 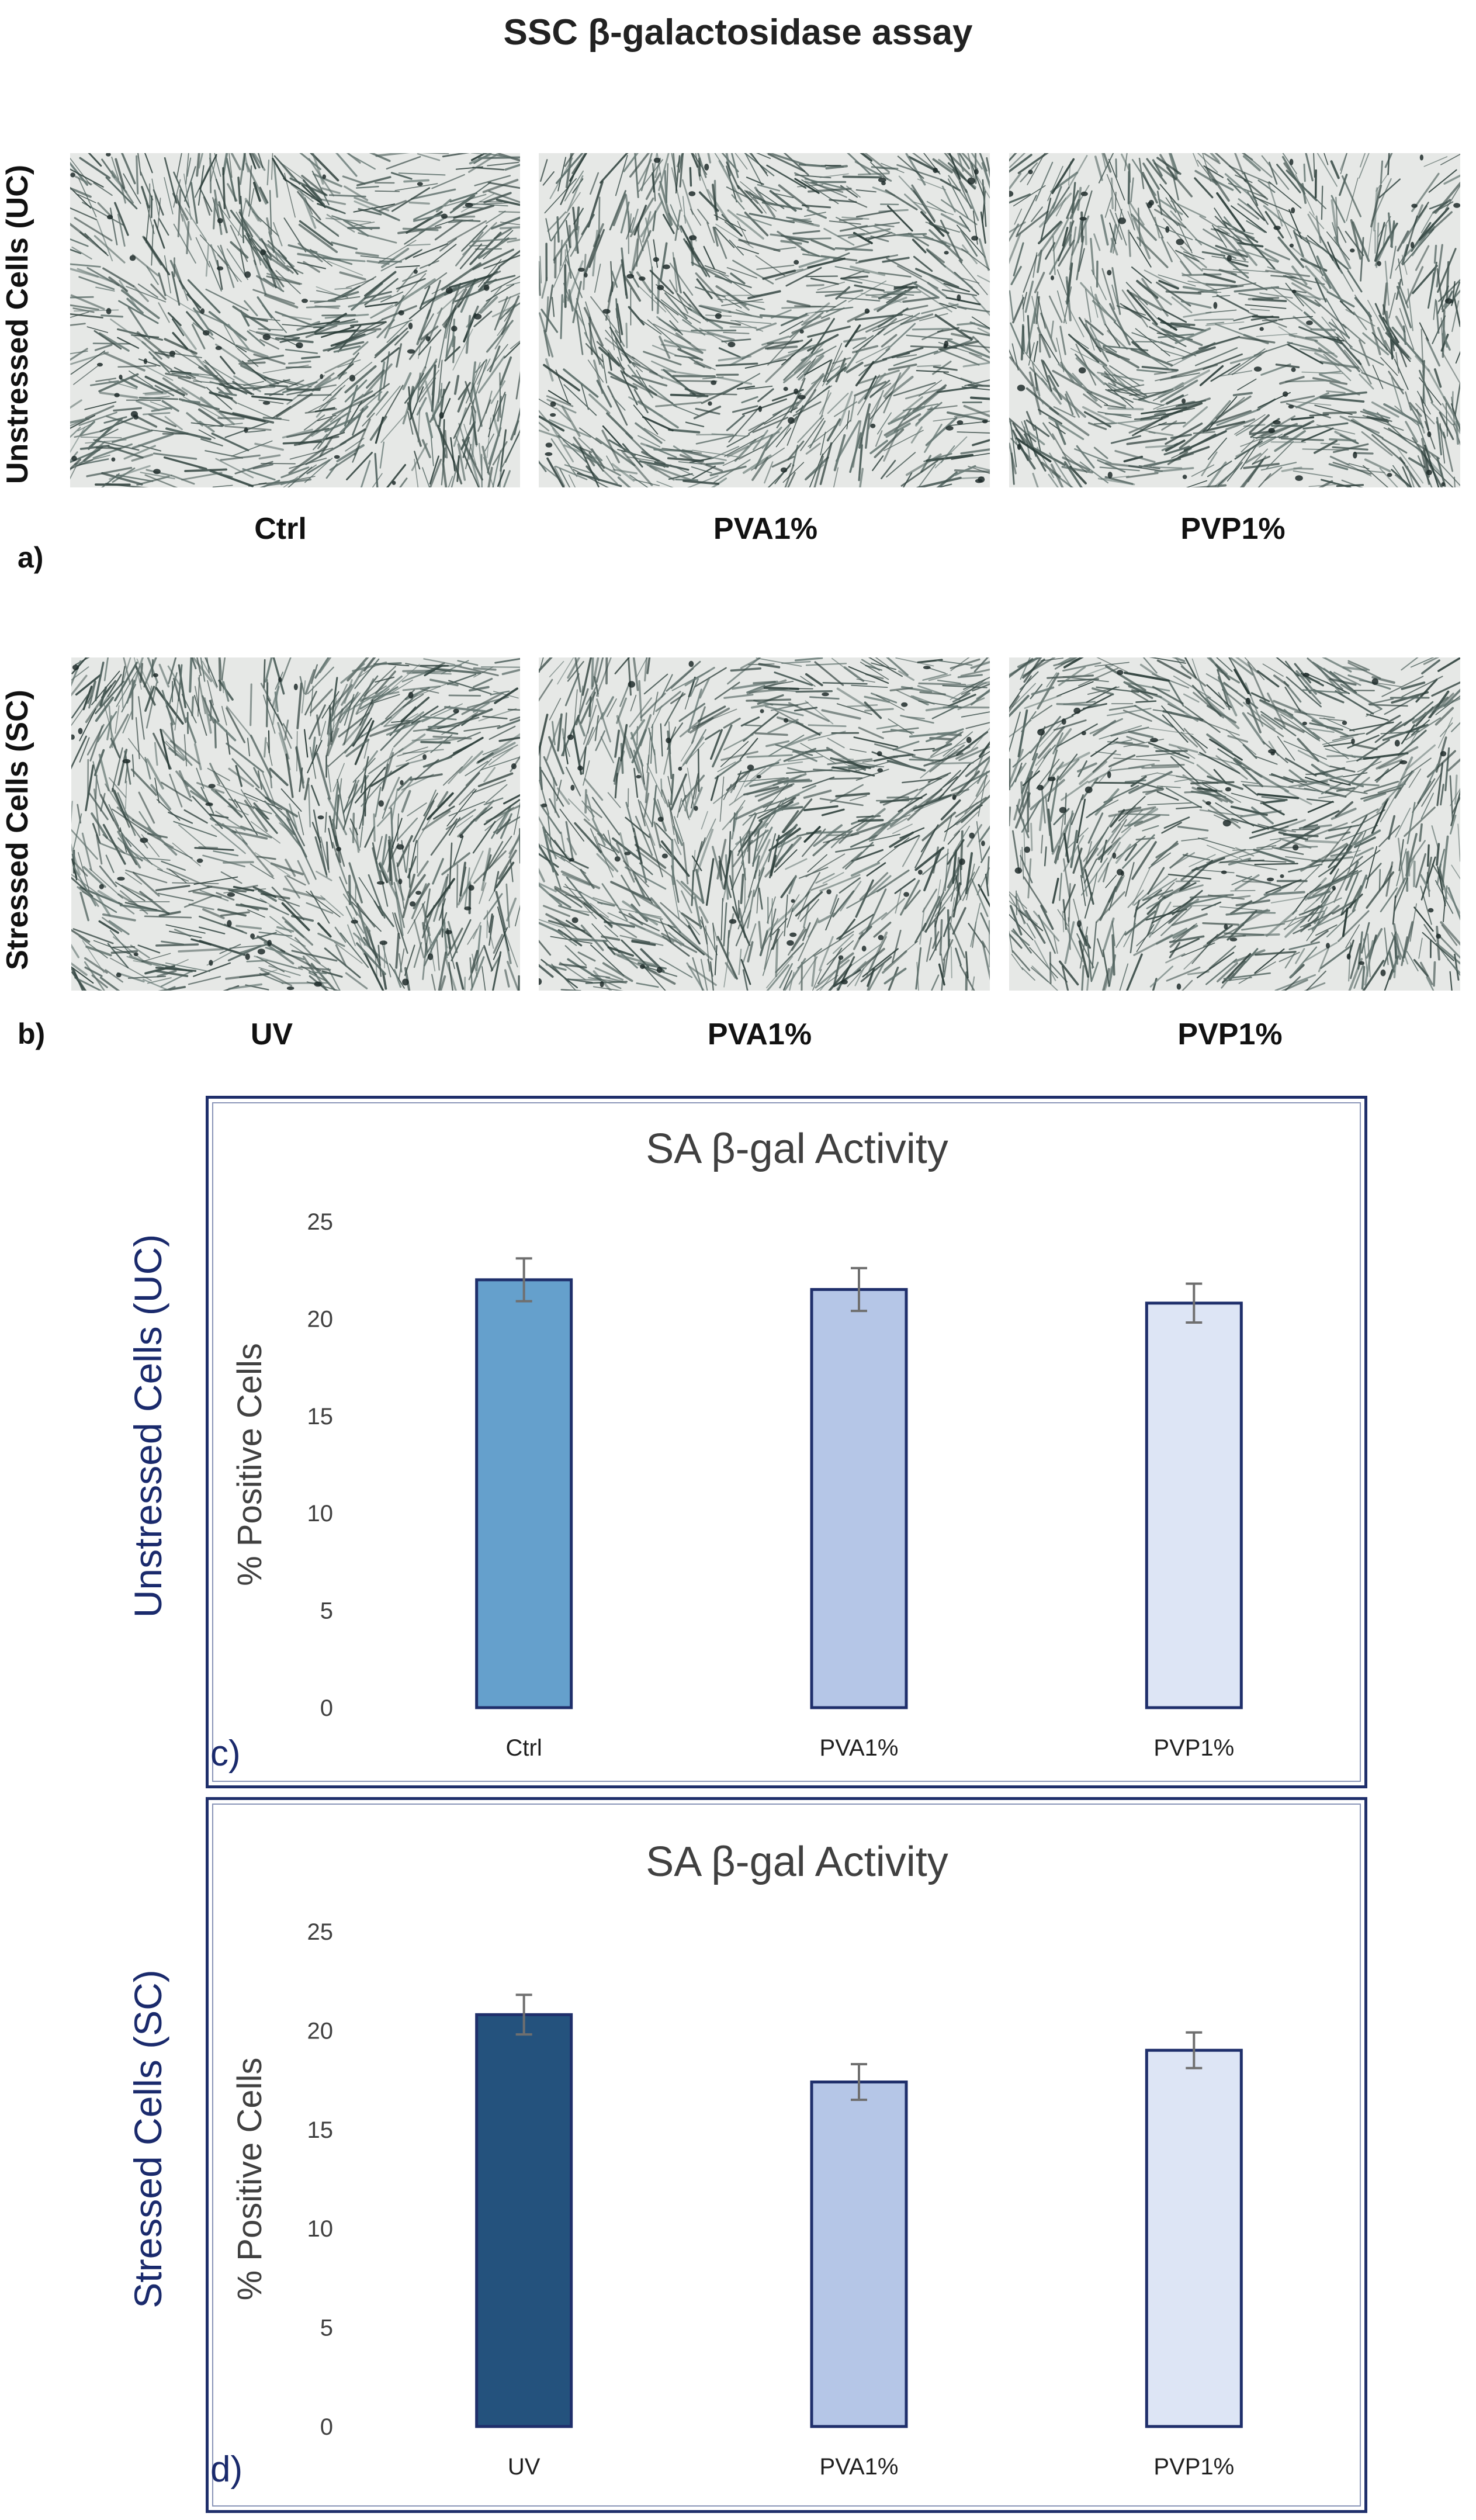 I want to click on micrograph-uc-pvp, so click(x=1234, y=320).